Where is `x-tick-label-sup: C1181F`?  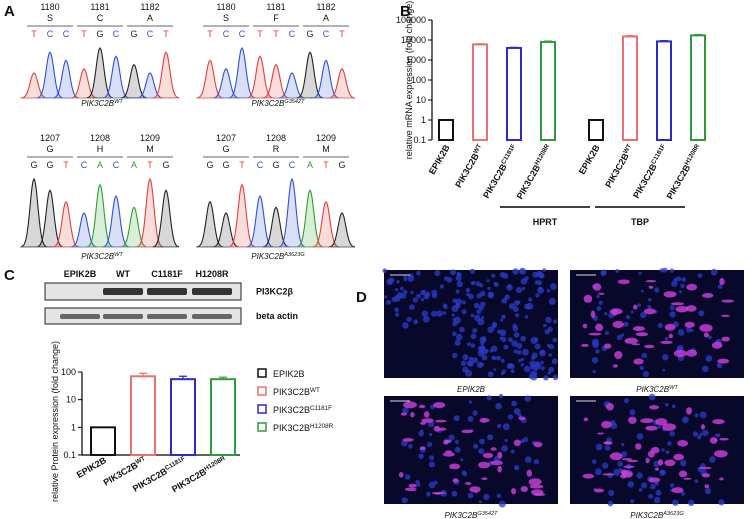
x-tick-label-sup: C1181F is located at coordinates (658, 154).